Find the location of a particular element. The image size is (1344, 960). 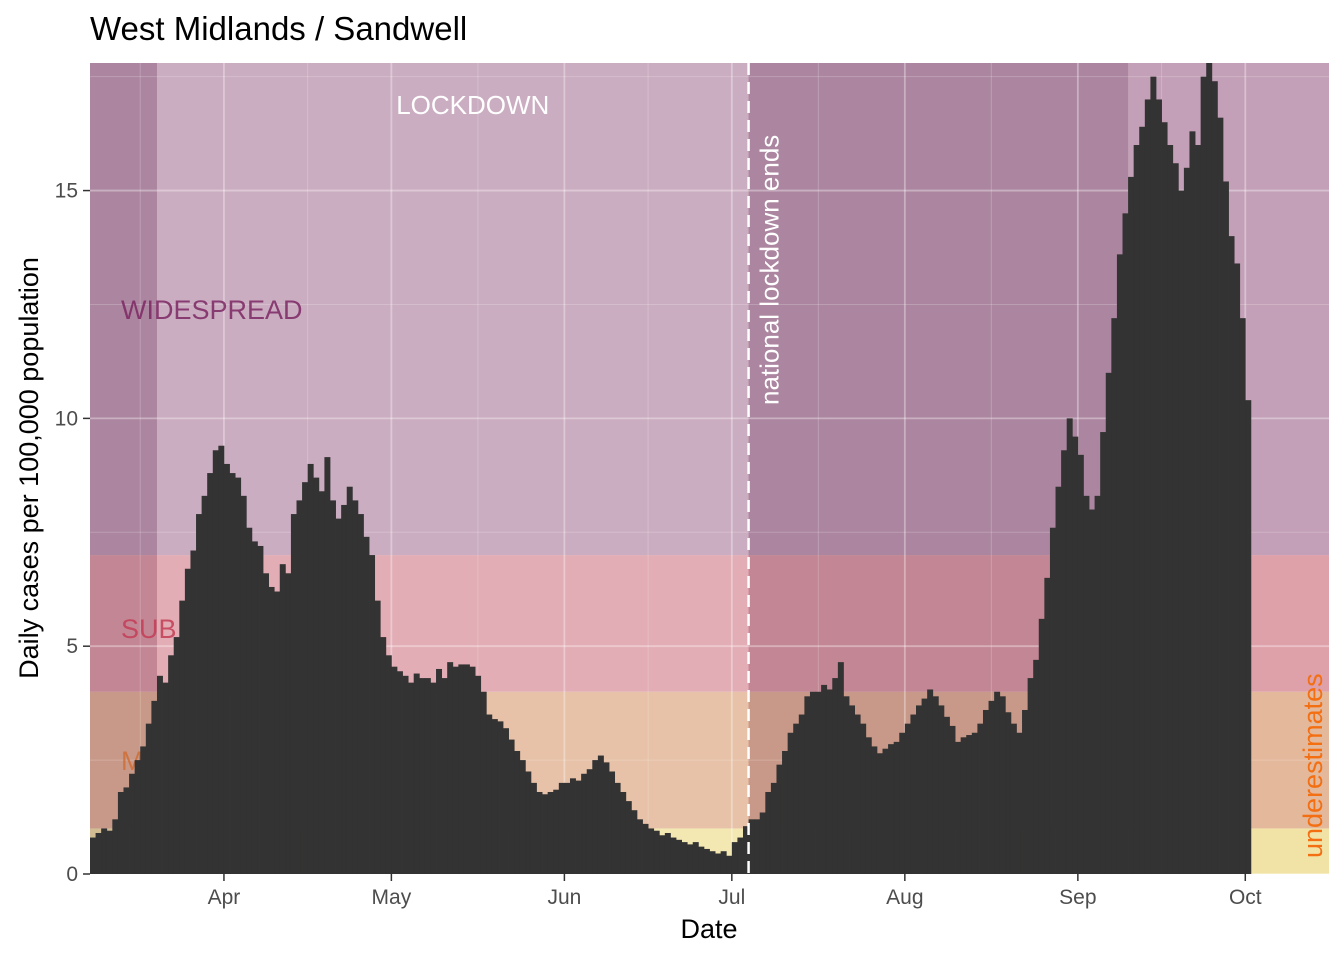

x-tick-label: Sep is located at coordinates (1077, 897).